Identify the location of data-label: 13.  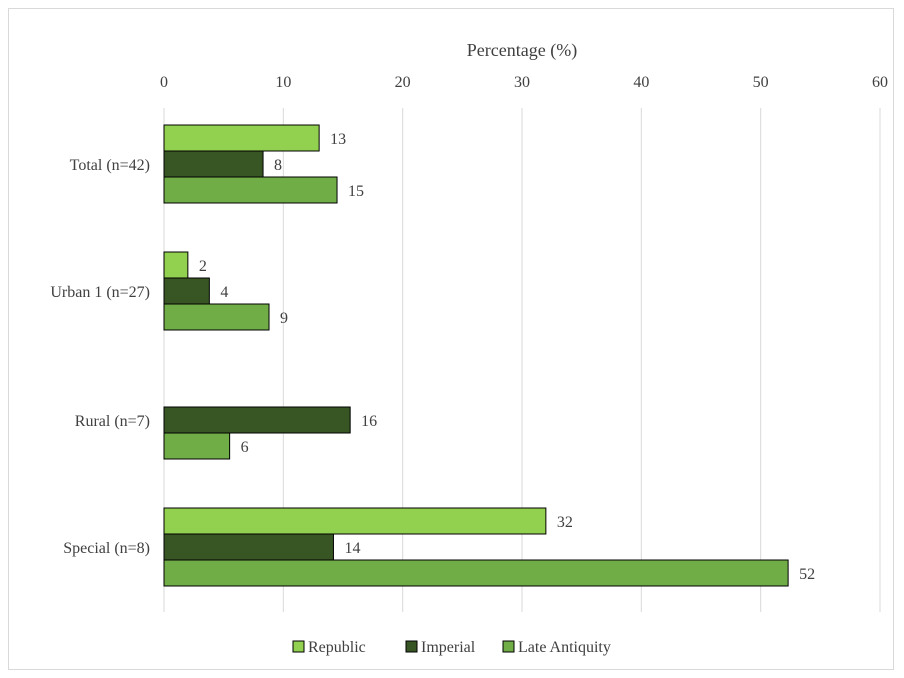
(338, 139).